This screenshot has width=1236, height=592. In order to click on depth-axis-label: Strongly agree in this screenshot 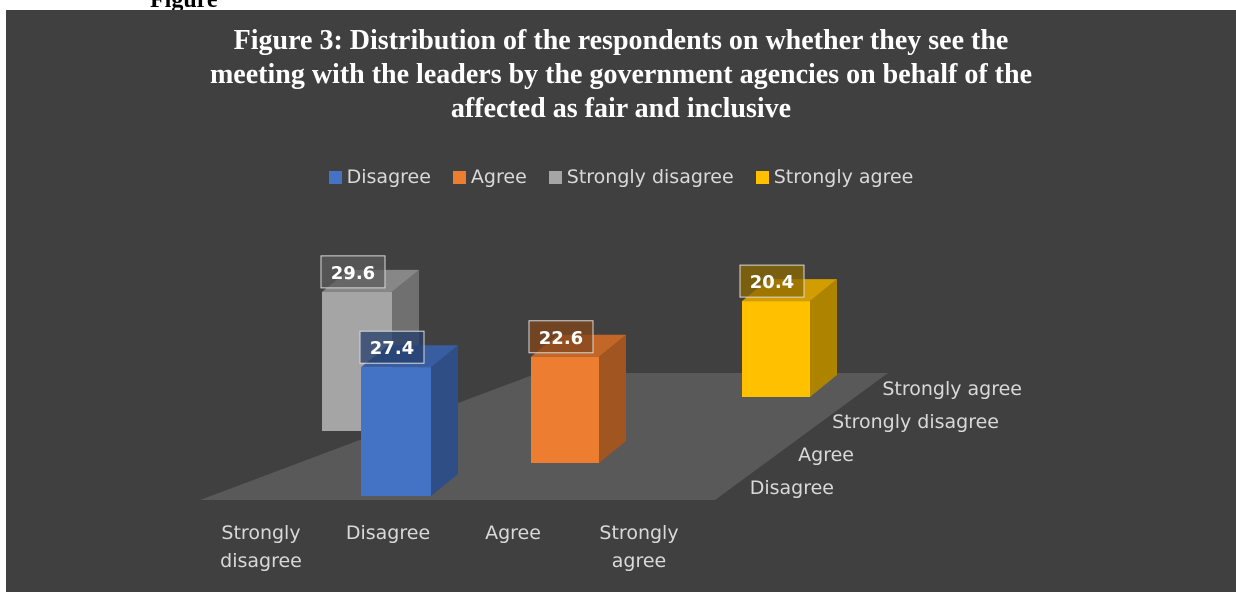, I will do `click(952, 389)`.